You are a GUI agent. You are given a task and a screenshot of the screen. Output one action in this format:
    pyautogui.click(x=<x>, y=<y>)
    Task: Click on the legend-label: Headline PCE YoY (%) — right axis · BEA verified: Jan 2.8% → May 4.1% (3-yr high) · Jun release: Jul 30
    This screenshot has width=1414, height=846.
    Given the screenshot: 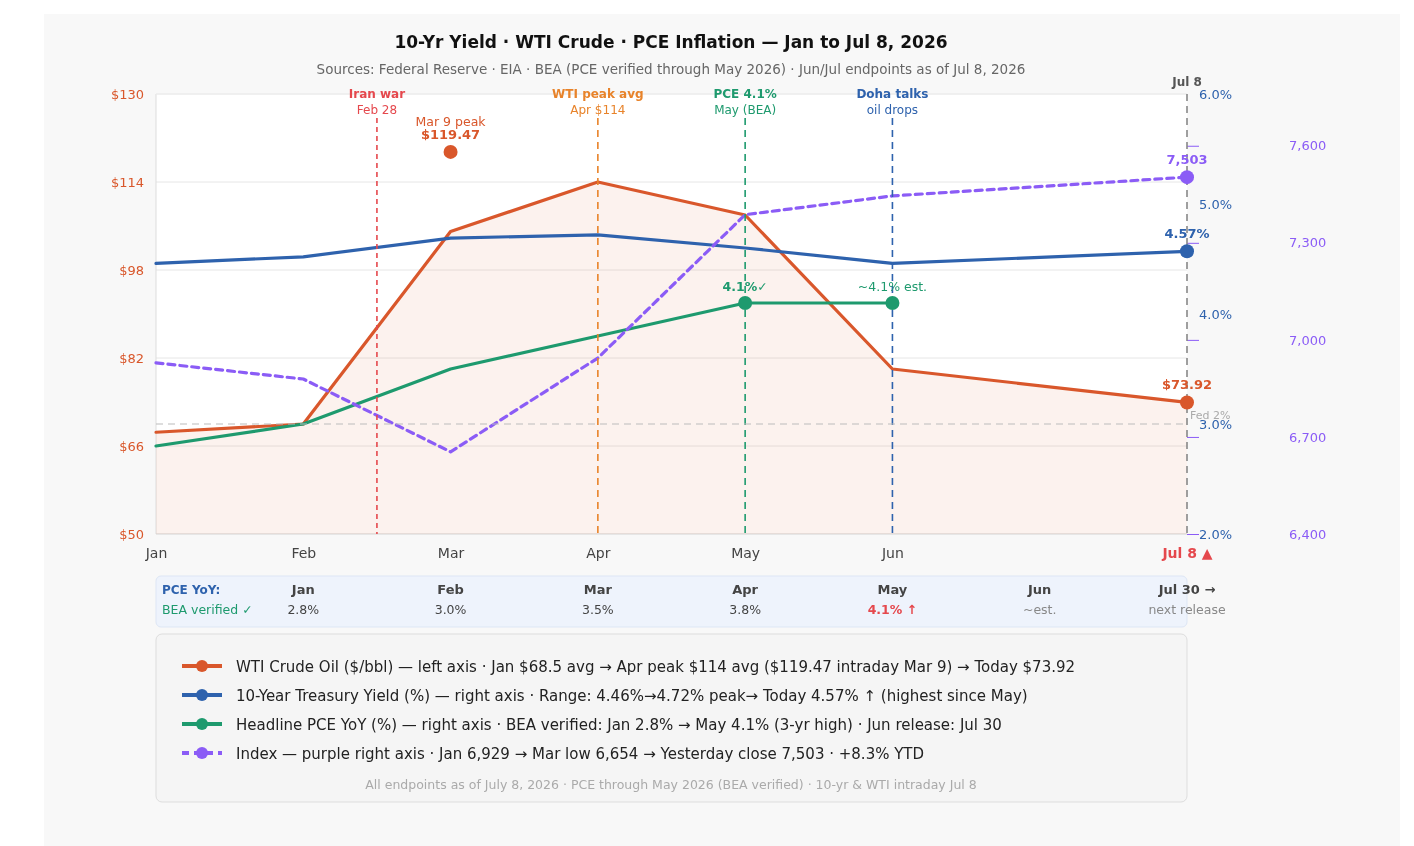 What is the action you would take?
    pyautogui.click(x=619, y=724)
    